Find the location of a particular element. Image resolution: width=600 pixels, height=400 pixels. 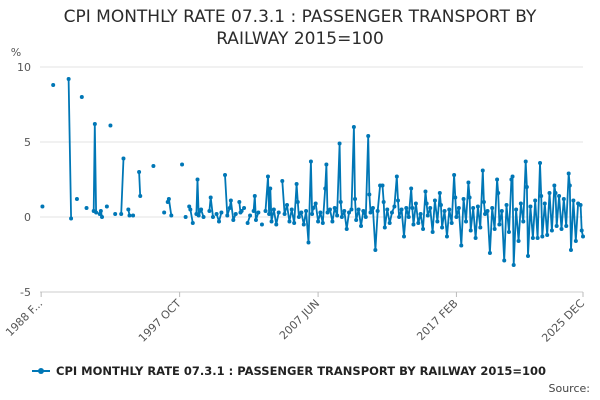

legend-series-marker is located at coordinates (41, 371).